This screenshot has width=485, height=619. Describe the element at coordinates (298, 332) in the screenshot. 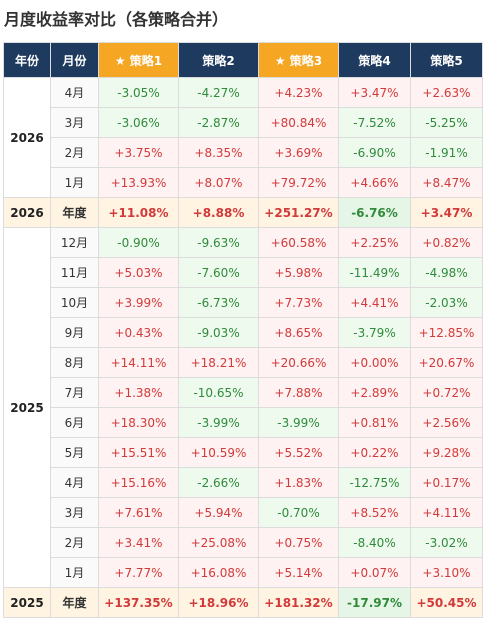

I see `return-cell: +8.65%` at that location.